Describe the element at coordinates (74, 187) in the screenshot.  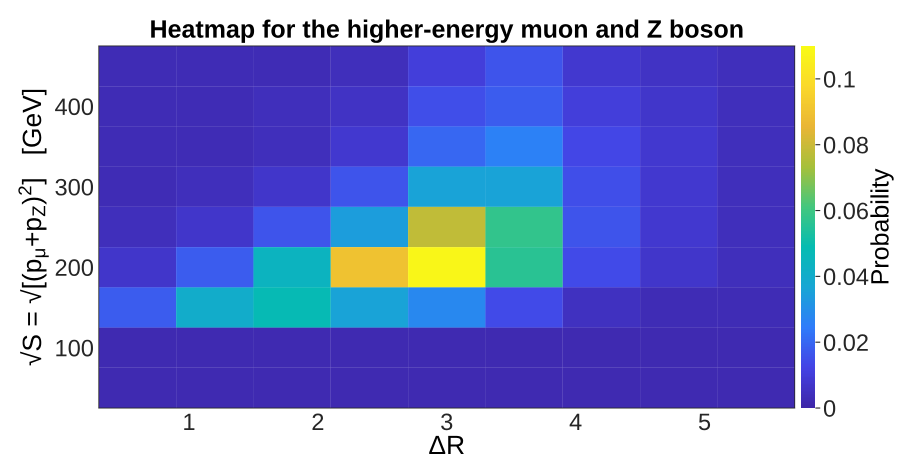
I see `y-tick-label: 300` at that location.